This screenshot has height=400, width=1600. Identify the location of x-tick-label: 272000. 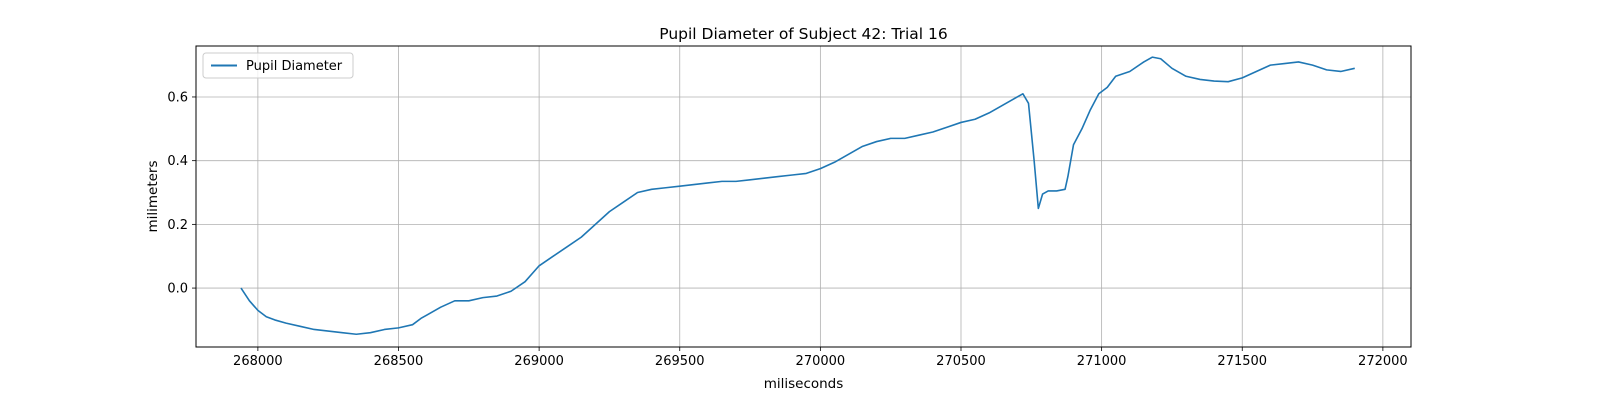
(1383, 361).